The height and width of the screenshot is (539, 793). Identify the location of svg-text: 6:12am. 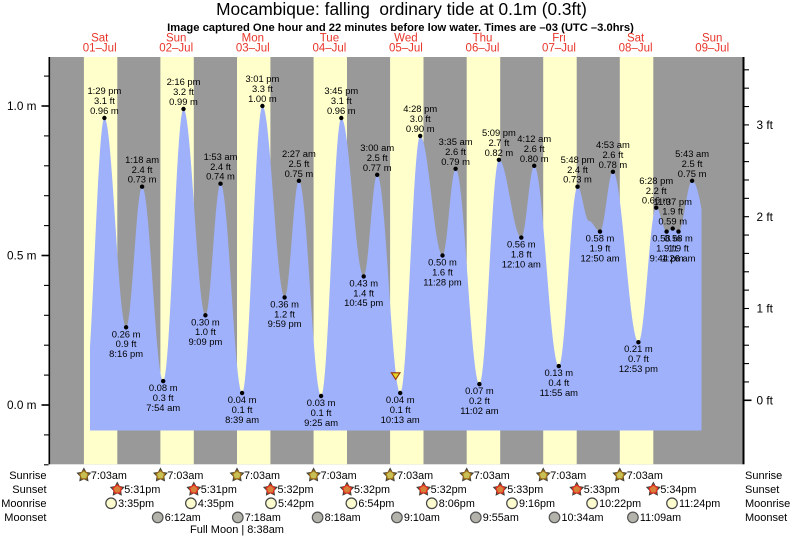
(183, 518).